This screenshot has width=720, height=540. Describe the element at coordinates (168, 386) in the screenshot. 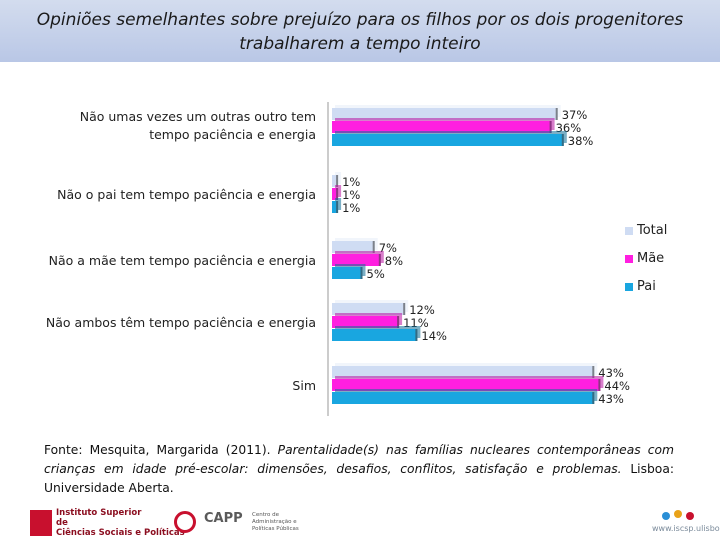

I see `category-label: Sim` at that location.